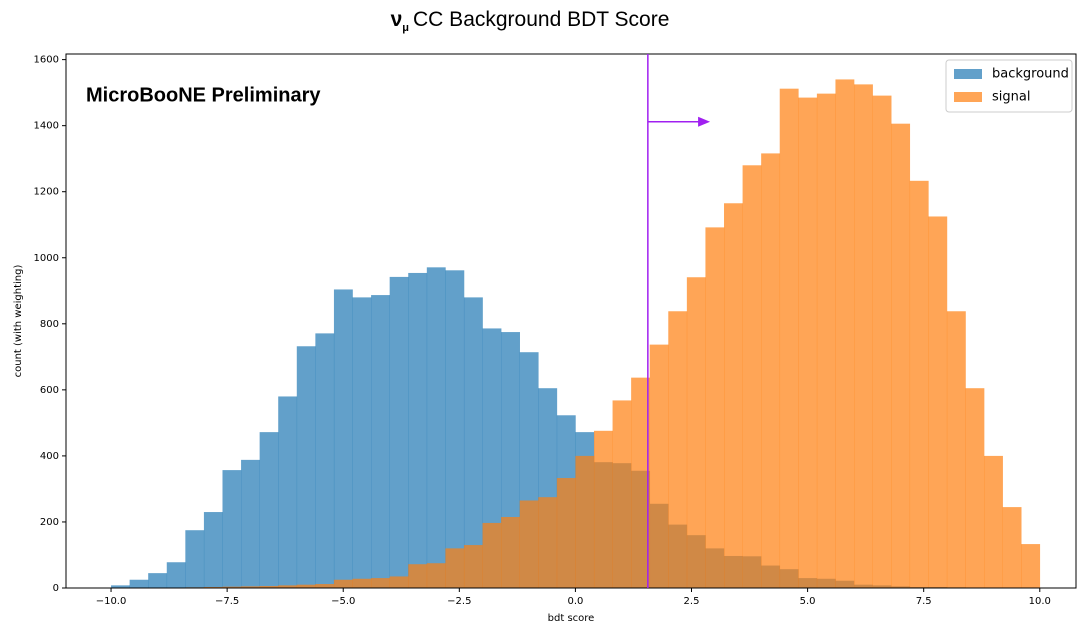 This screenshot has width=1078, height=626. What do you see at coordinates (704, 121) in the screenshot?
I see `cut-arrow-head` at bounding box center [704, 121].